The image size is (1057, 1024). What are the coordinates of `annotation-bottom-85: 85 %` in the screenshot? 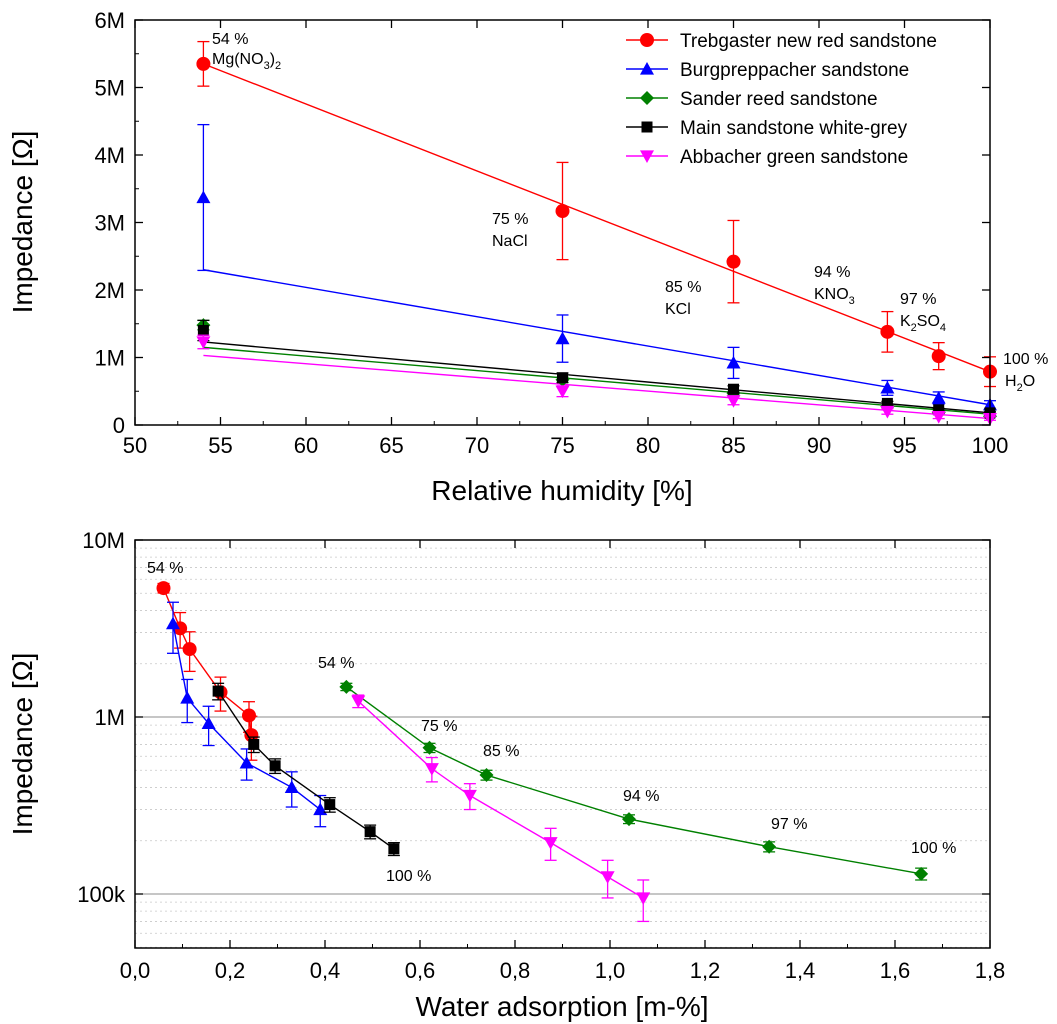 It's located at (501, 751).